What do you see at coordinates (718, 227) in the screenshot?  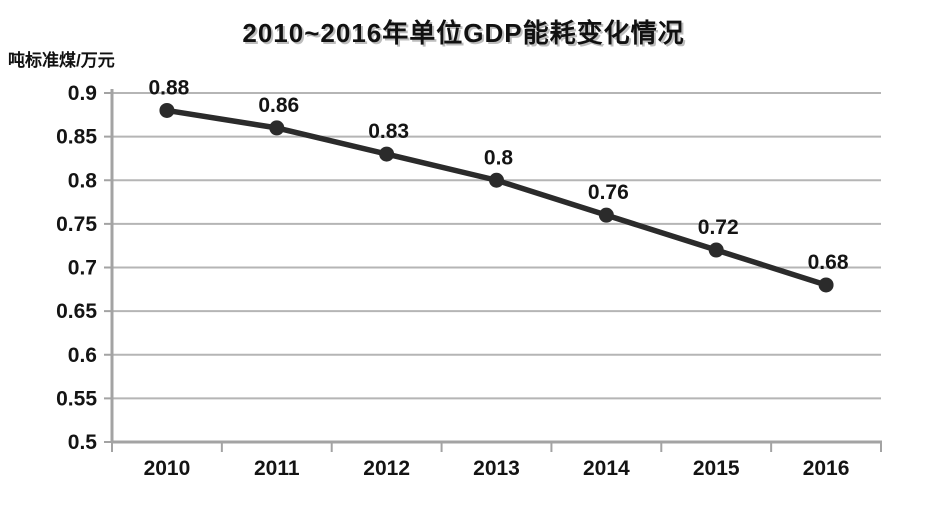 I see `data-point-label: 0.72` at bounding box center [718, 227].